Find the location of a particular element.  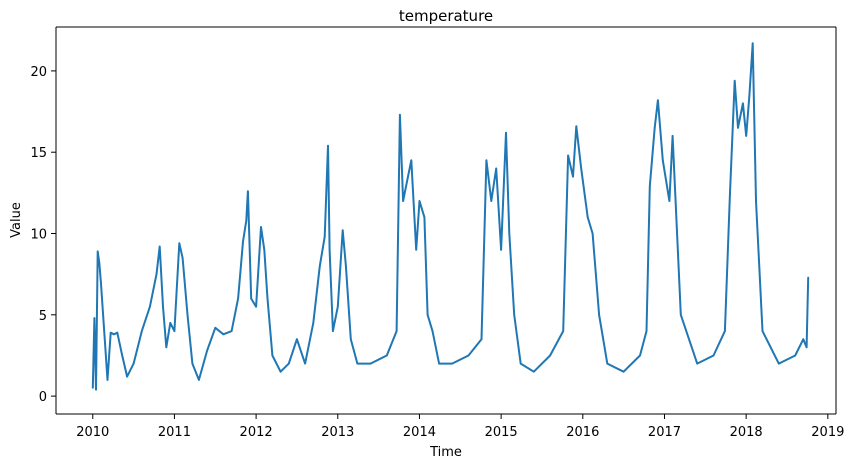

chart-title: temperature is located at coordinates (446, 16).